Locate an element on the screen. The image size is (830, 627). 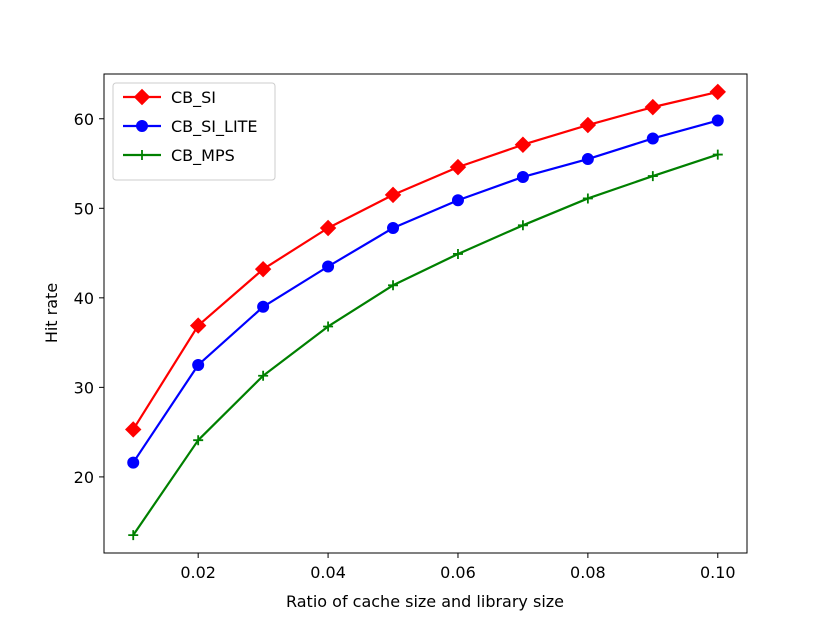
x-tick-label: 0.04 is located at coordinates (328, 572).